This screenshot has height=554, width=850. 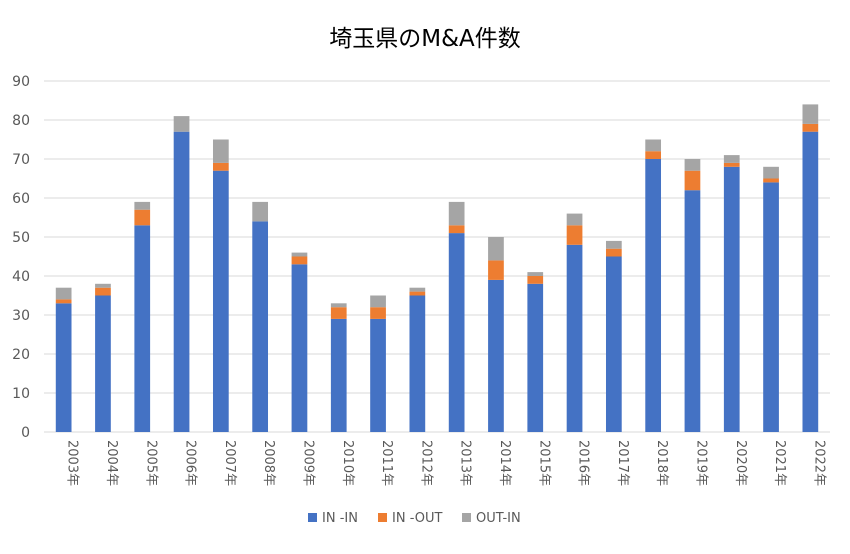 What do you see at coordinates (21, 257) in the screenshot?
I see `y-axis-tick-labels: 0 10 20 30 40 50 60 70 80 90` at bounding box center [21, 257].